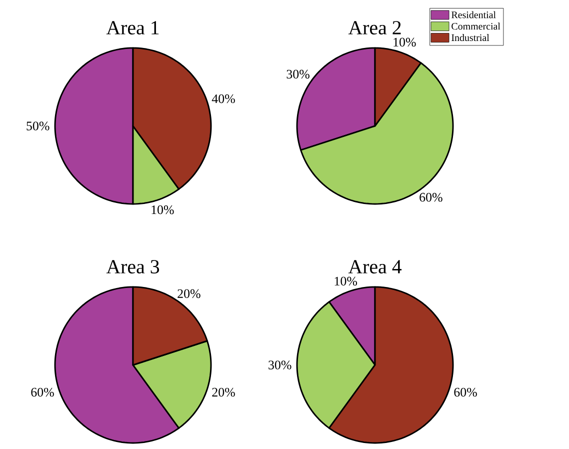 Image resolution: width=569 pixels, height=449 pixels. I want to click on legend-label: Industrial, so click(471, 38).